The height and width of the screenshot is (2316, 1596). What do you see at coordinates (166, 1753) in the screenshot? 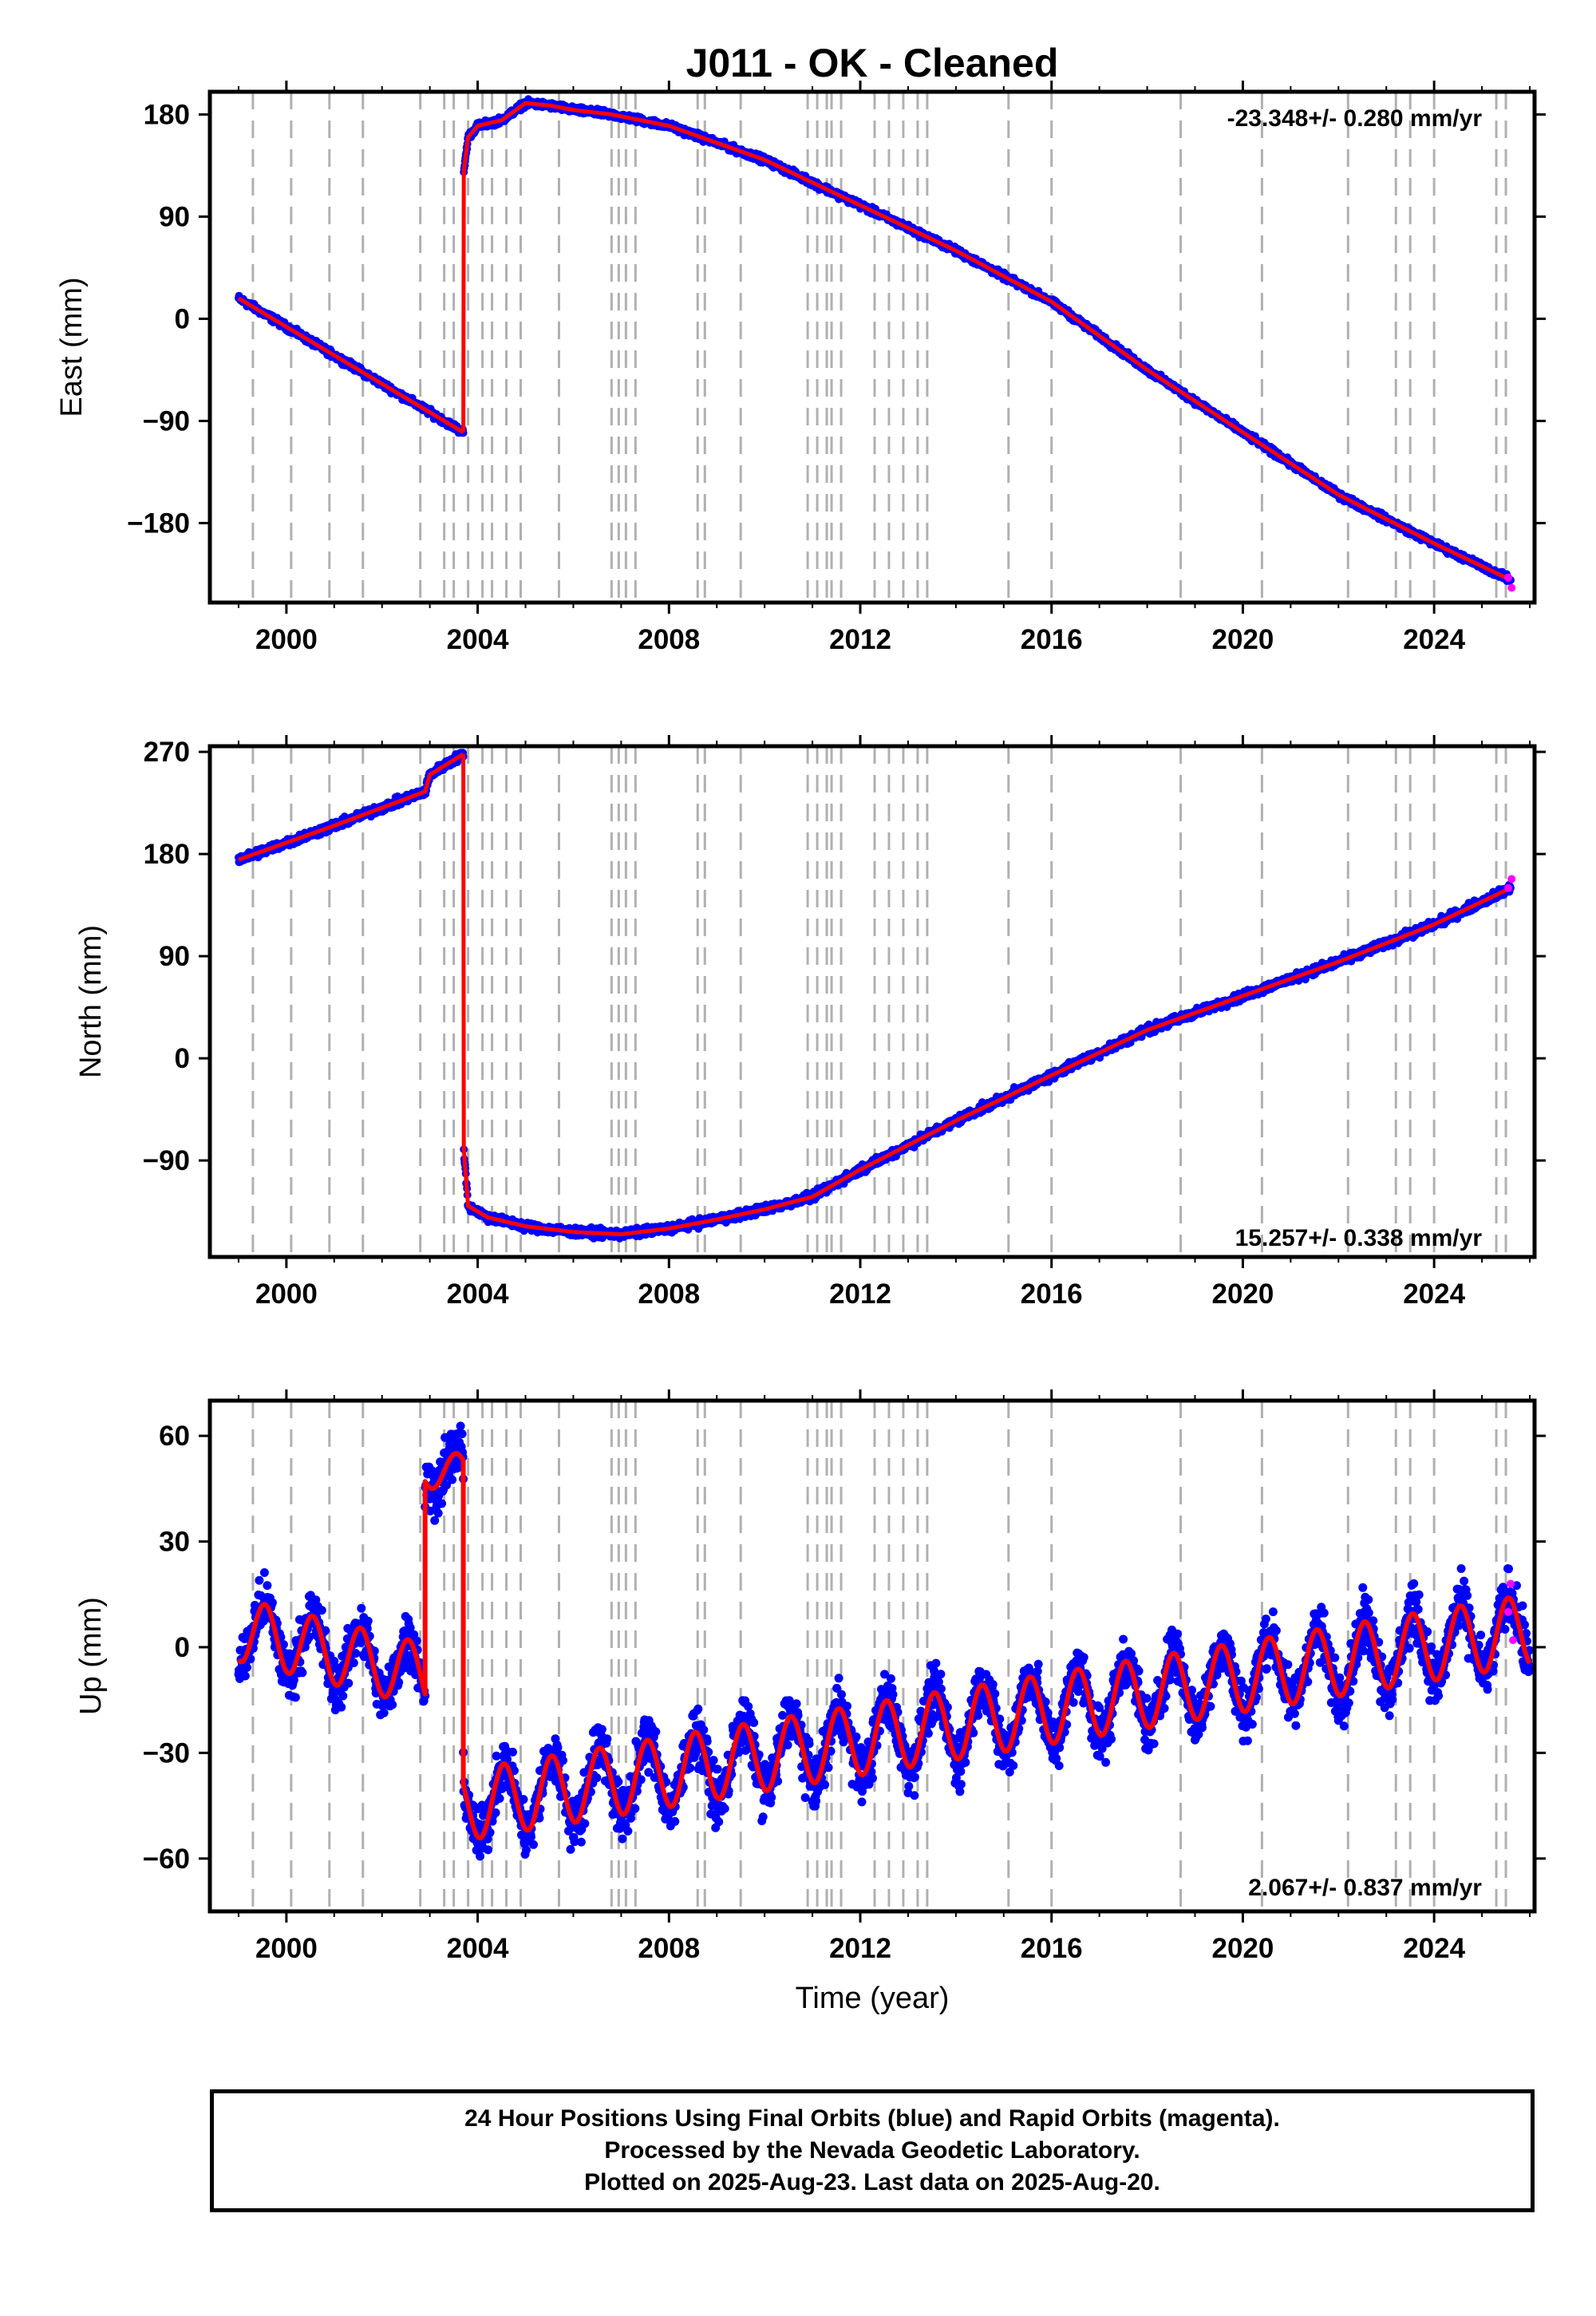
I see `y-tick-label: −30` at bounding box center [166, 1753].